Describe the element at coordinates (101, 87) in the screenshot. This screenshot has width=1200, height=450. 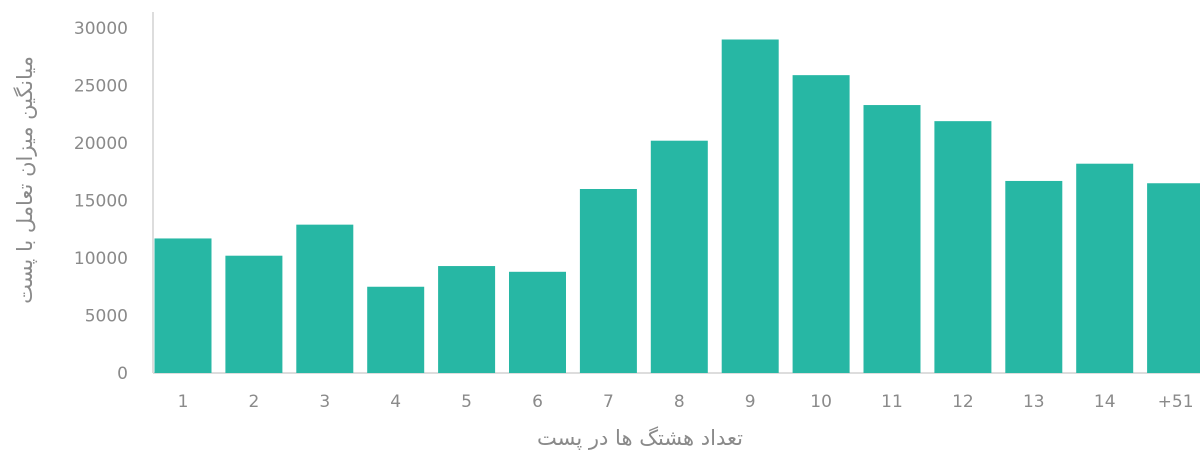
I see `y-tick-label: 25000` at that location.